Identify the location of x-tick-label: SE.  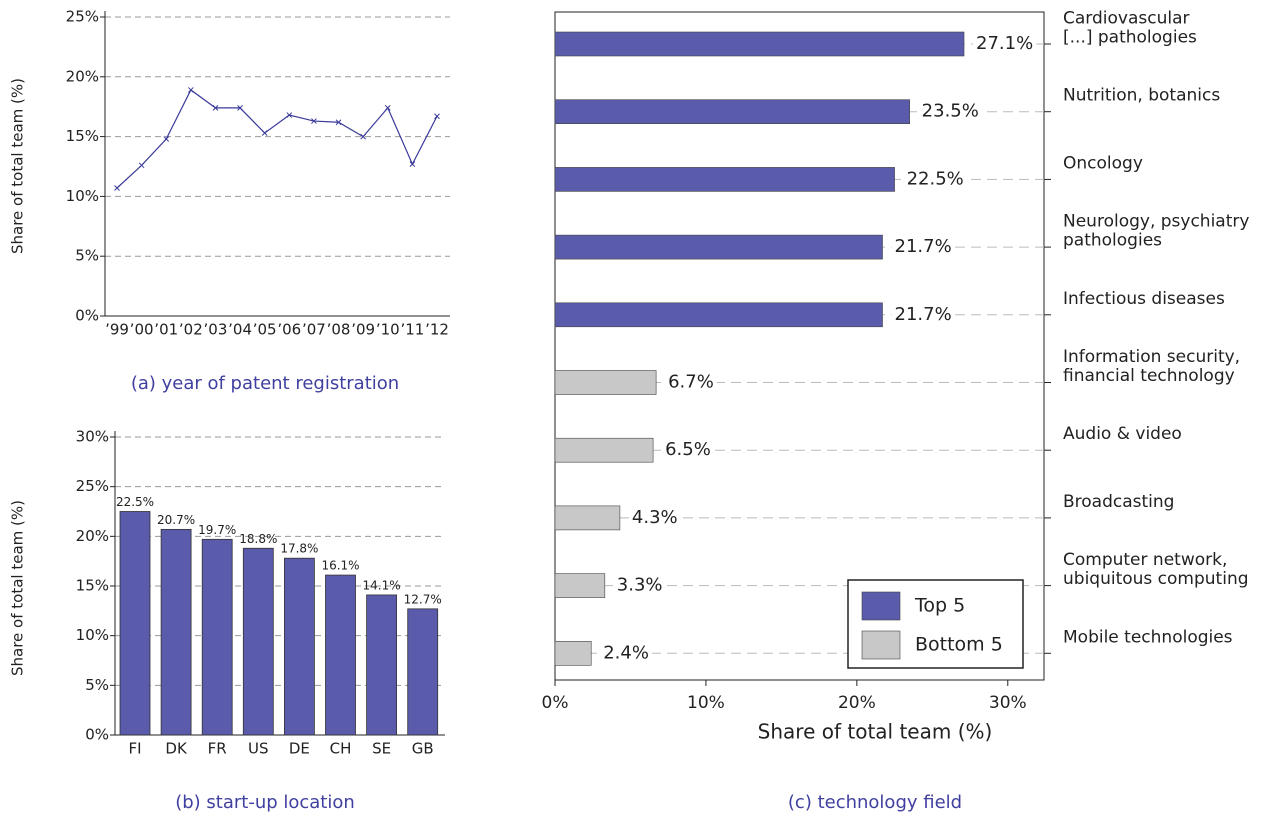
(381, 749).